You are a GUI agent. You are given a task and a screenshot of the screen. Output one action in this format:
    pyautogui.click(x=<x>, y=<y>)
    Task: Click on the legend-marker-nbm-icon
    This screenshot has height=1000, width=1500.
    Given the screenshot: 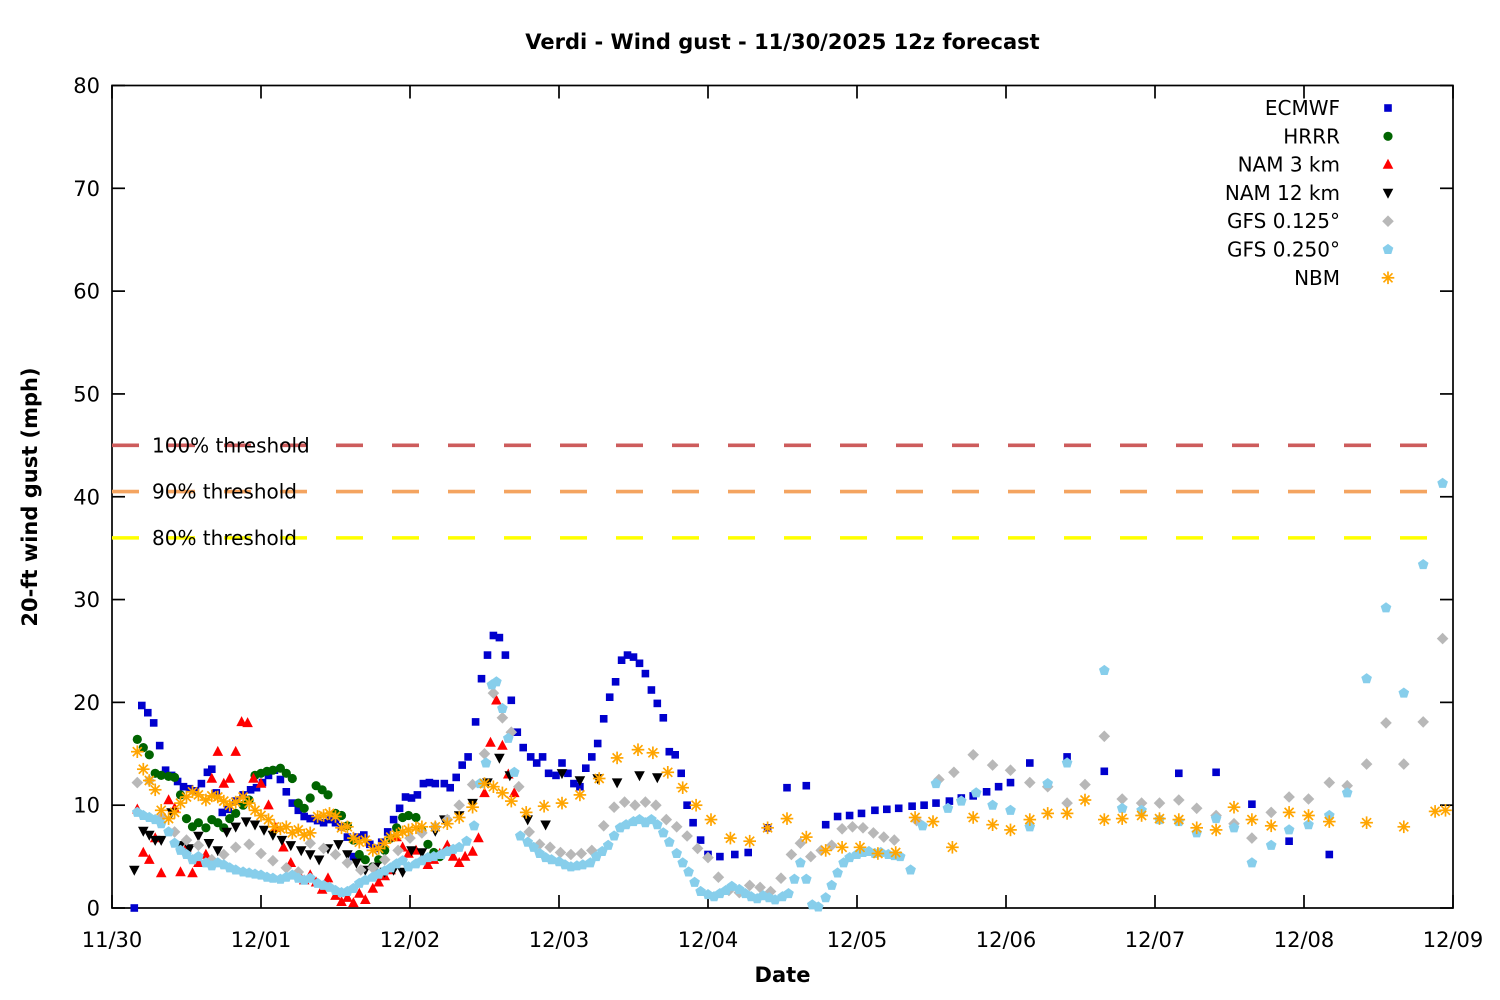 What is the action you would take?
    pyautogui.click(x=1388, y=278)
    